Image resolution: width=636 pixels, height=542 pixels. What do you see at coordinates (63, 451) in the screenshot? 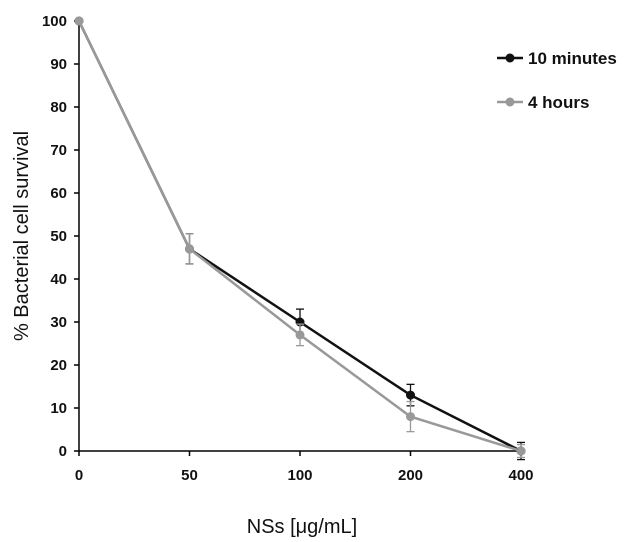
I see `y-tick-label: 0` at bounding box center [63, 451].